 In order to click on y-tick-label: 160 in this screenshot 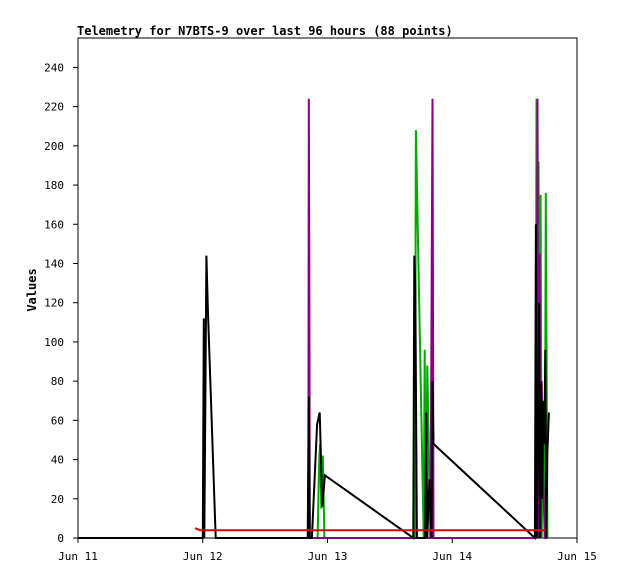, I will do `click(54, 224)`.